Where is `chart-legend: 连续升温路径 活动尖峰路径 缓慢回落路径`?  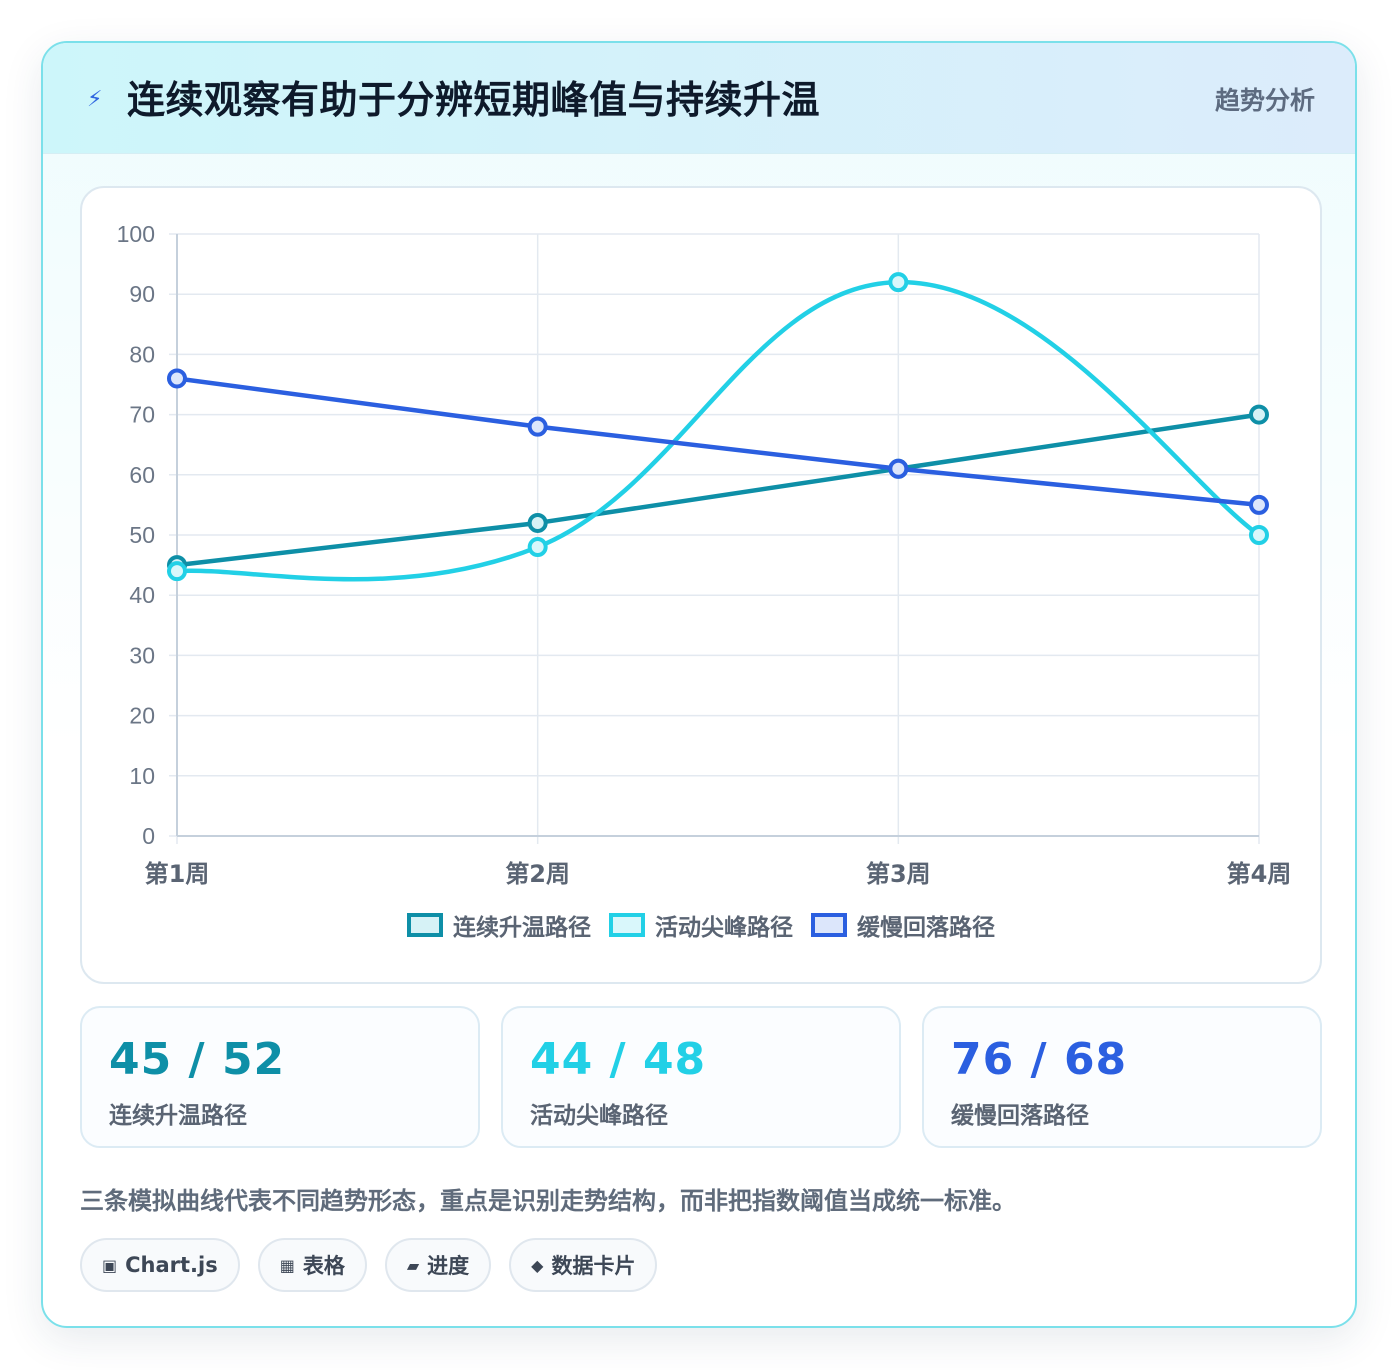
chart-legend: 连续升温路径 活动尖峰路径 缓慢回落路径 is located at coordinates (701, 925).